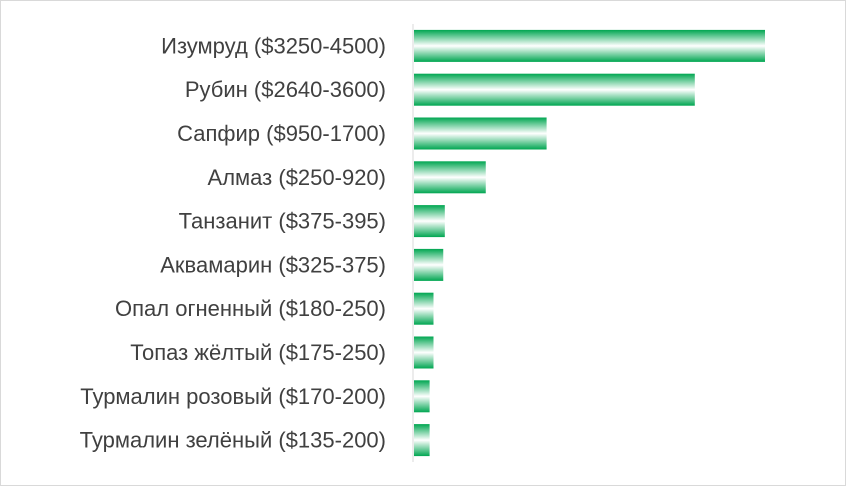  Describe the element at coordinates (282, 221) in the screenshot. I see `category-label-4: Танзанит ($375-395)` at that location.